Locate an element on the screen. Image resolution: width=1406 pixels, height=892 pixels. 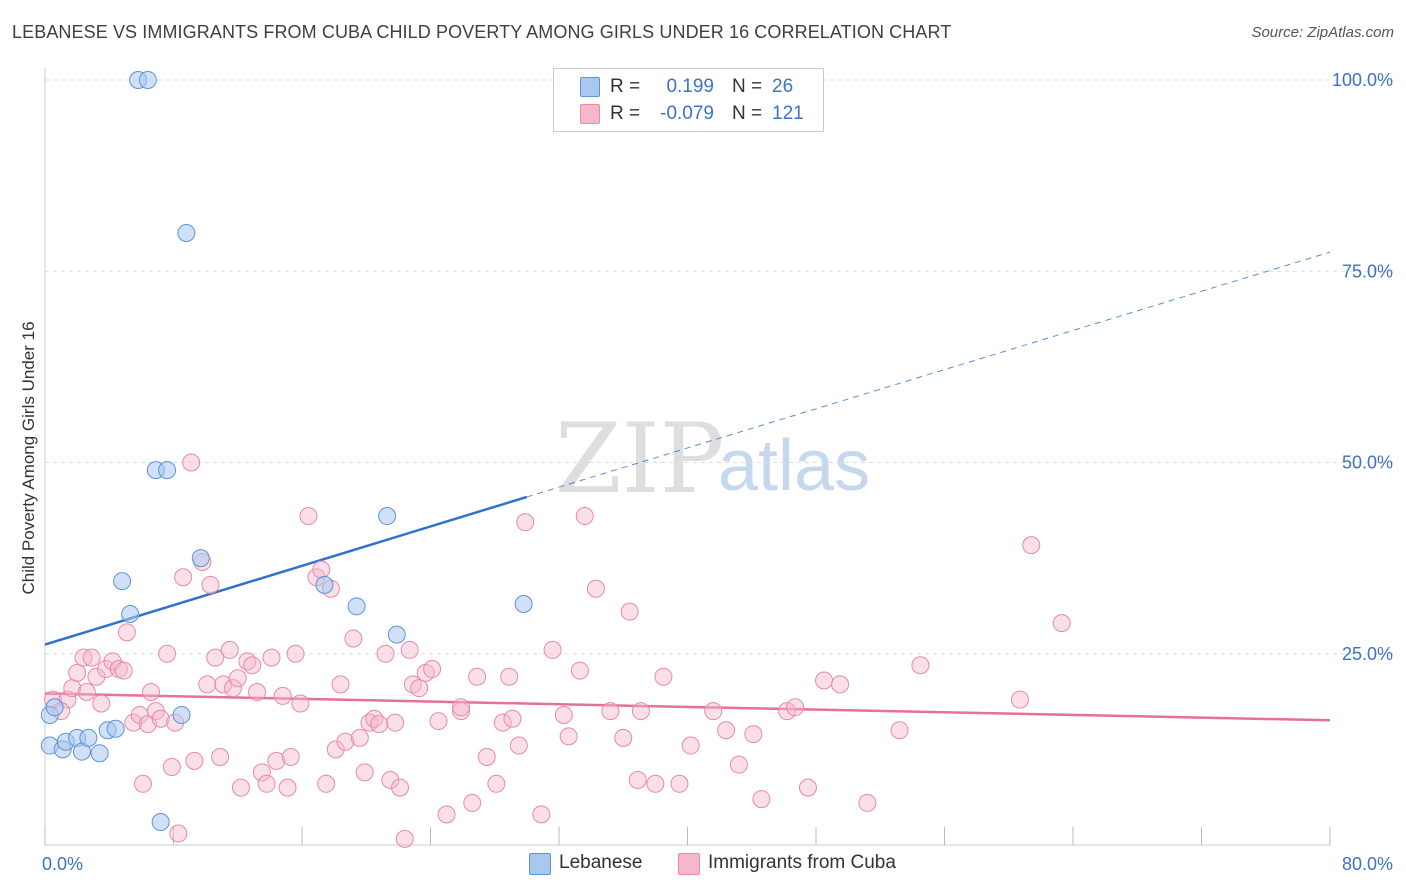
zipatlas-watermark: ZIP atlas is located at coordinates (712, 459).